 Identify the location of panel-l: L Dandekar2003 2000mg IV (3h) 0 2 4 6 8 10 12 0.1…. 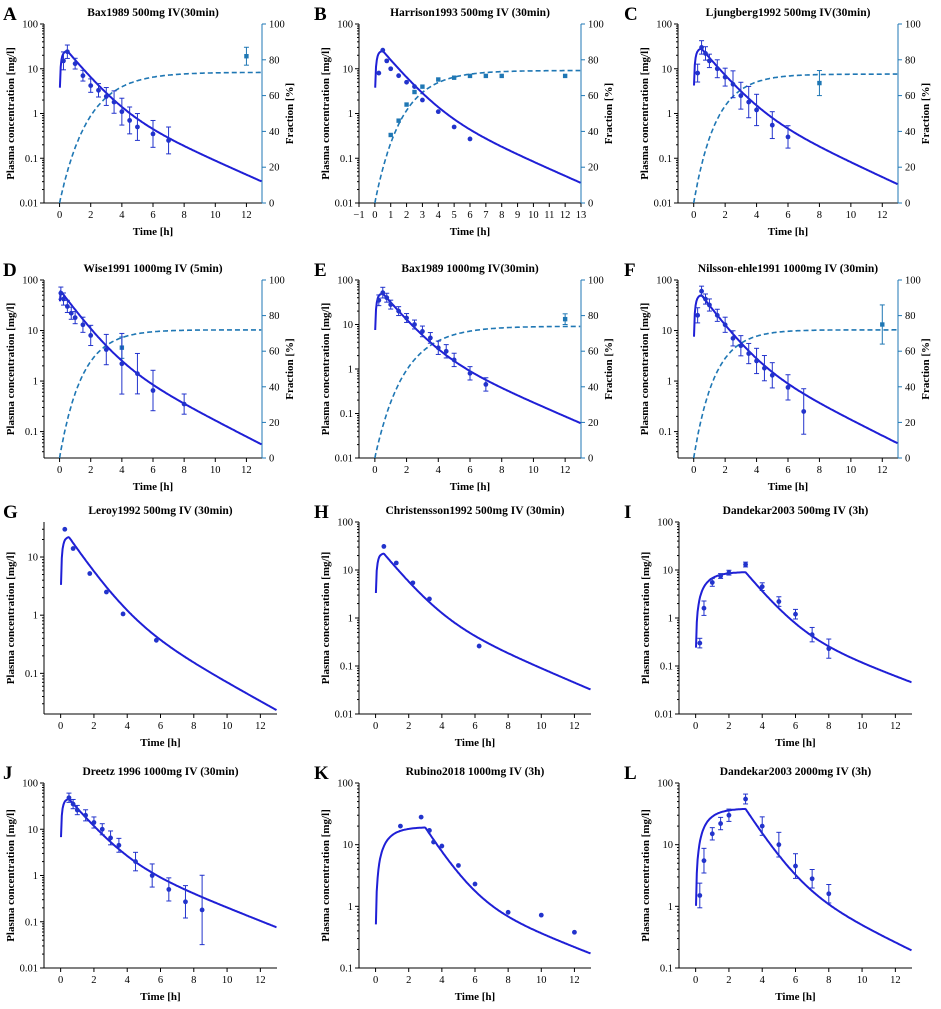
(768, 883).